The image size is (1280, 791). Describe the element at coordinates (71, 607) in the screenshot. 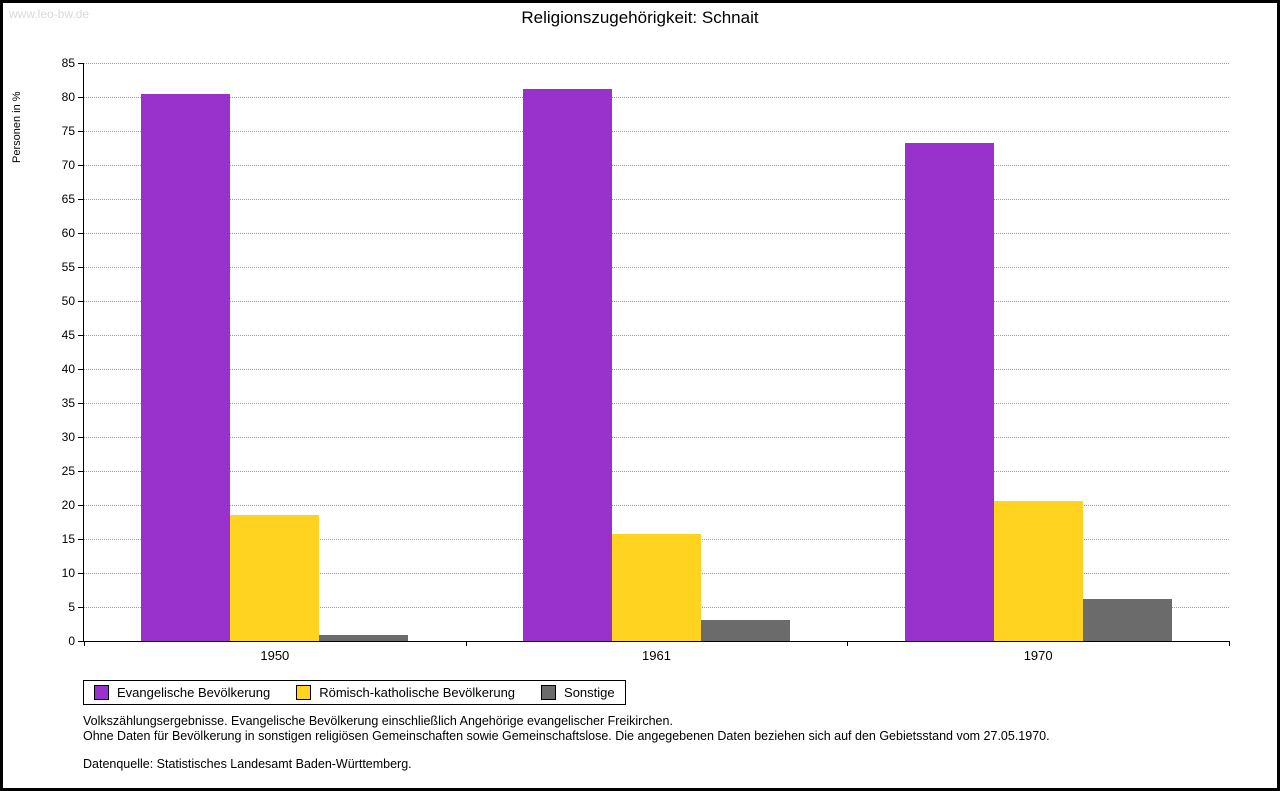

I see `y-tick-label: 5` at that location.